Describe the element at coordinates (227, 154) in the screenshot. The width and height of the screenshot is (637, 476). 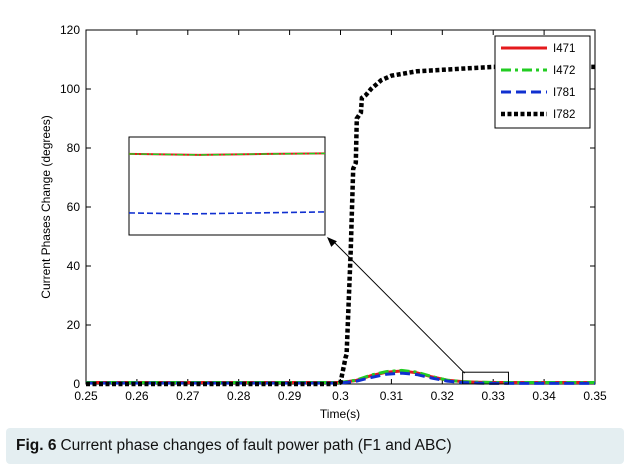
I see `inset-line-i472` at that location.